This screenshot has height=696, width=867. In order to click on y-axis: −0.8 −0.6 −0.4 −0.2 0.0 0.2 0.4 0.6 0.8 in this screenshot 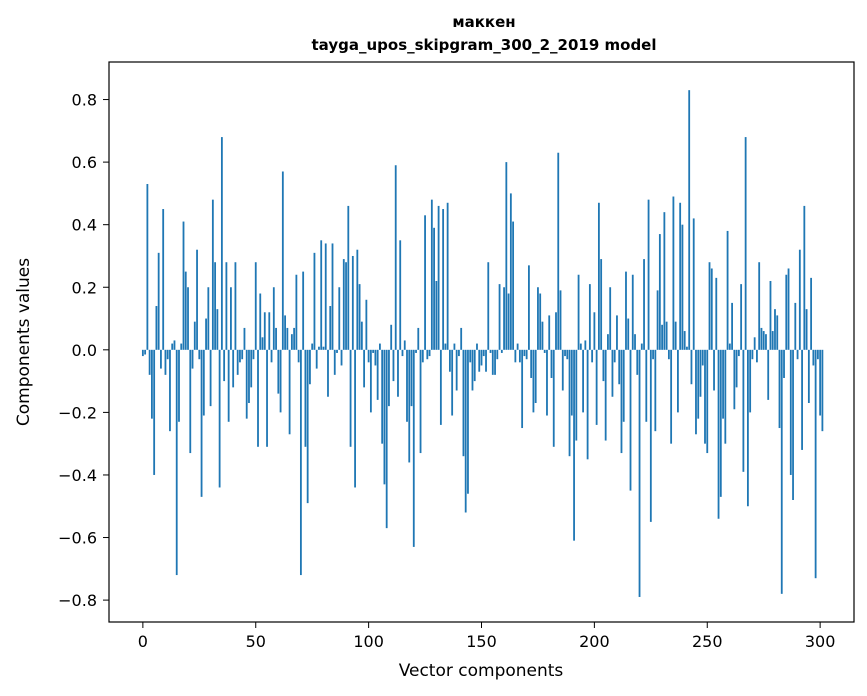, I will do `click(83, 350)`.